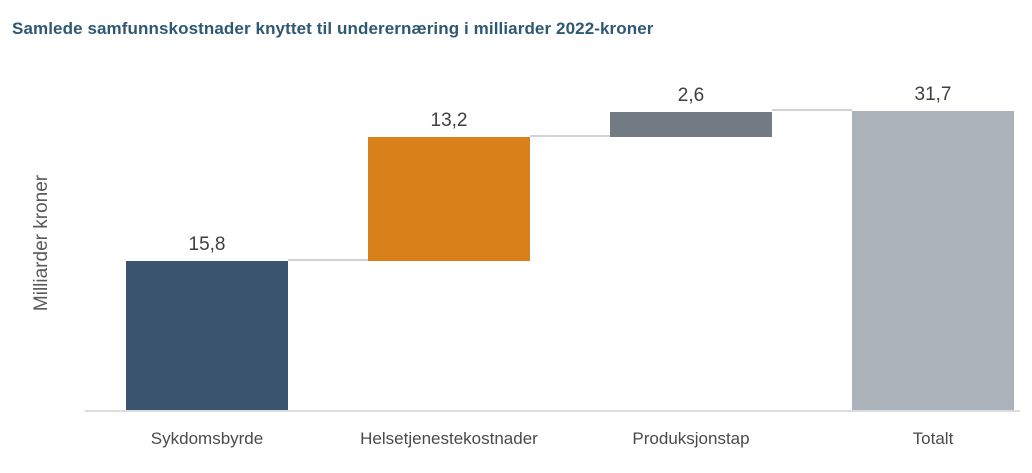 The image size is (1032, 473). I want to click on category-label-totalt: Totalt, so click(933, 438).